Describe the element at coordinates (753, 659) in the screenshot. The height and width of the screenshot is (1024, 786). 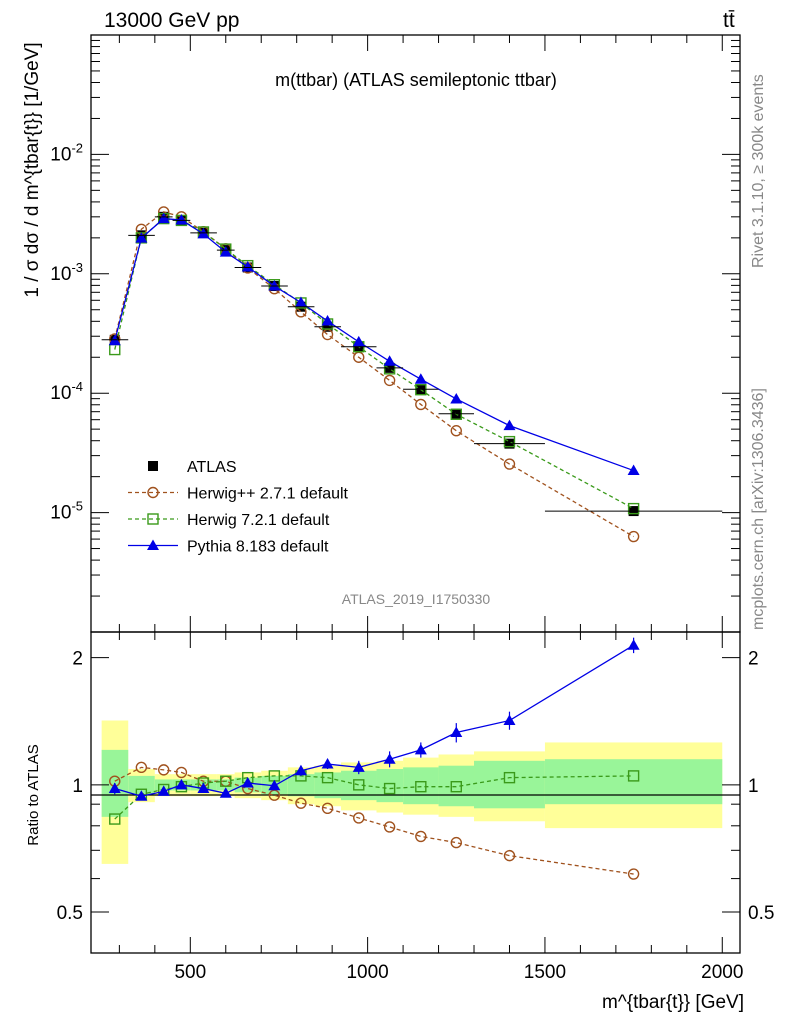
I see `ratio-ytick-label-right: 2` at that location.